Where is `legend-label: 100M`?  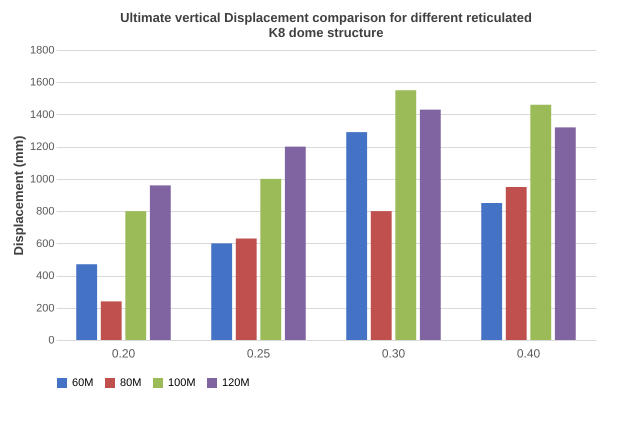 legend-label: 100M is located at coordinates (182, 383).